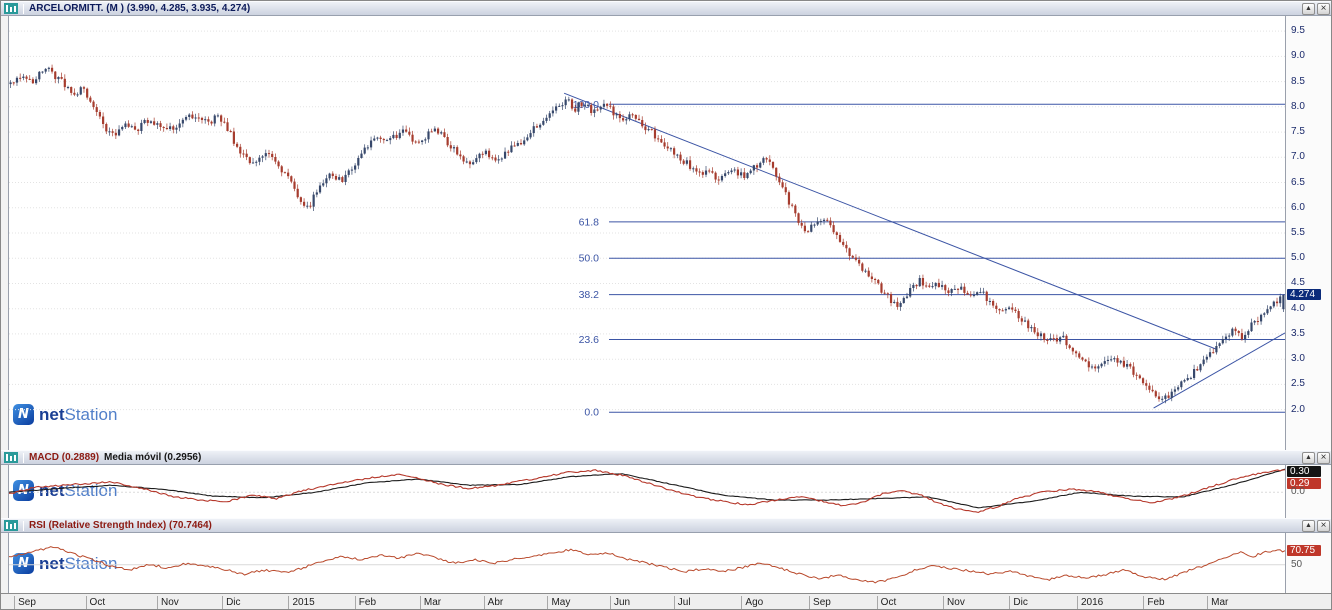 This screenshot has width=1332, height=610. Describe the element at coordinates (591, 413) in the screenshot. I see `fib-label: 0.0` at that location.